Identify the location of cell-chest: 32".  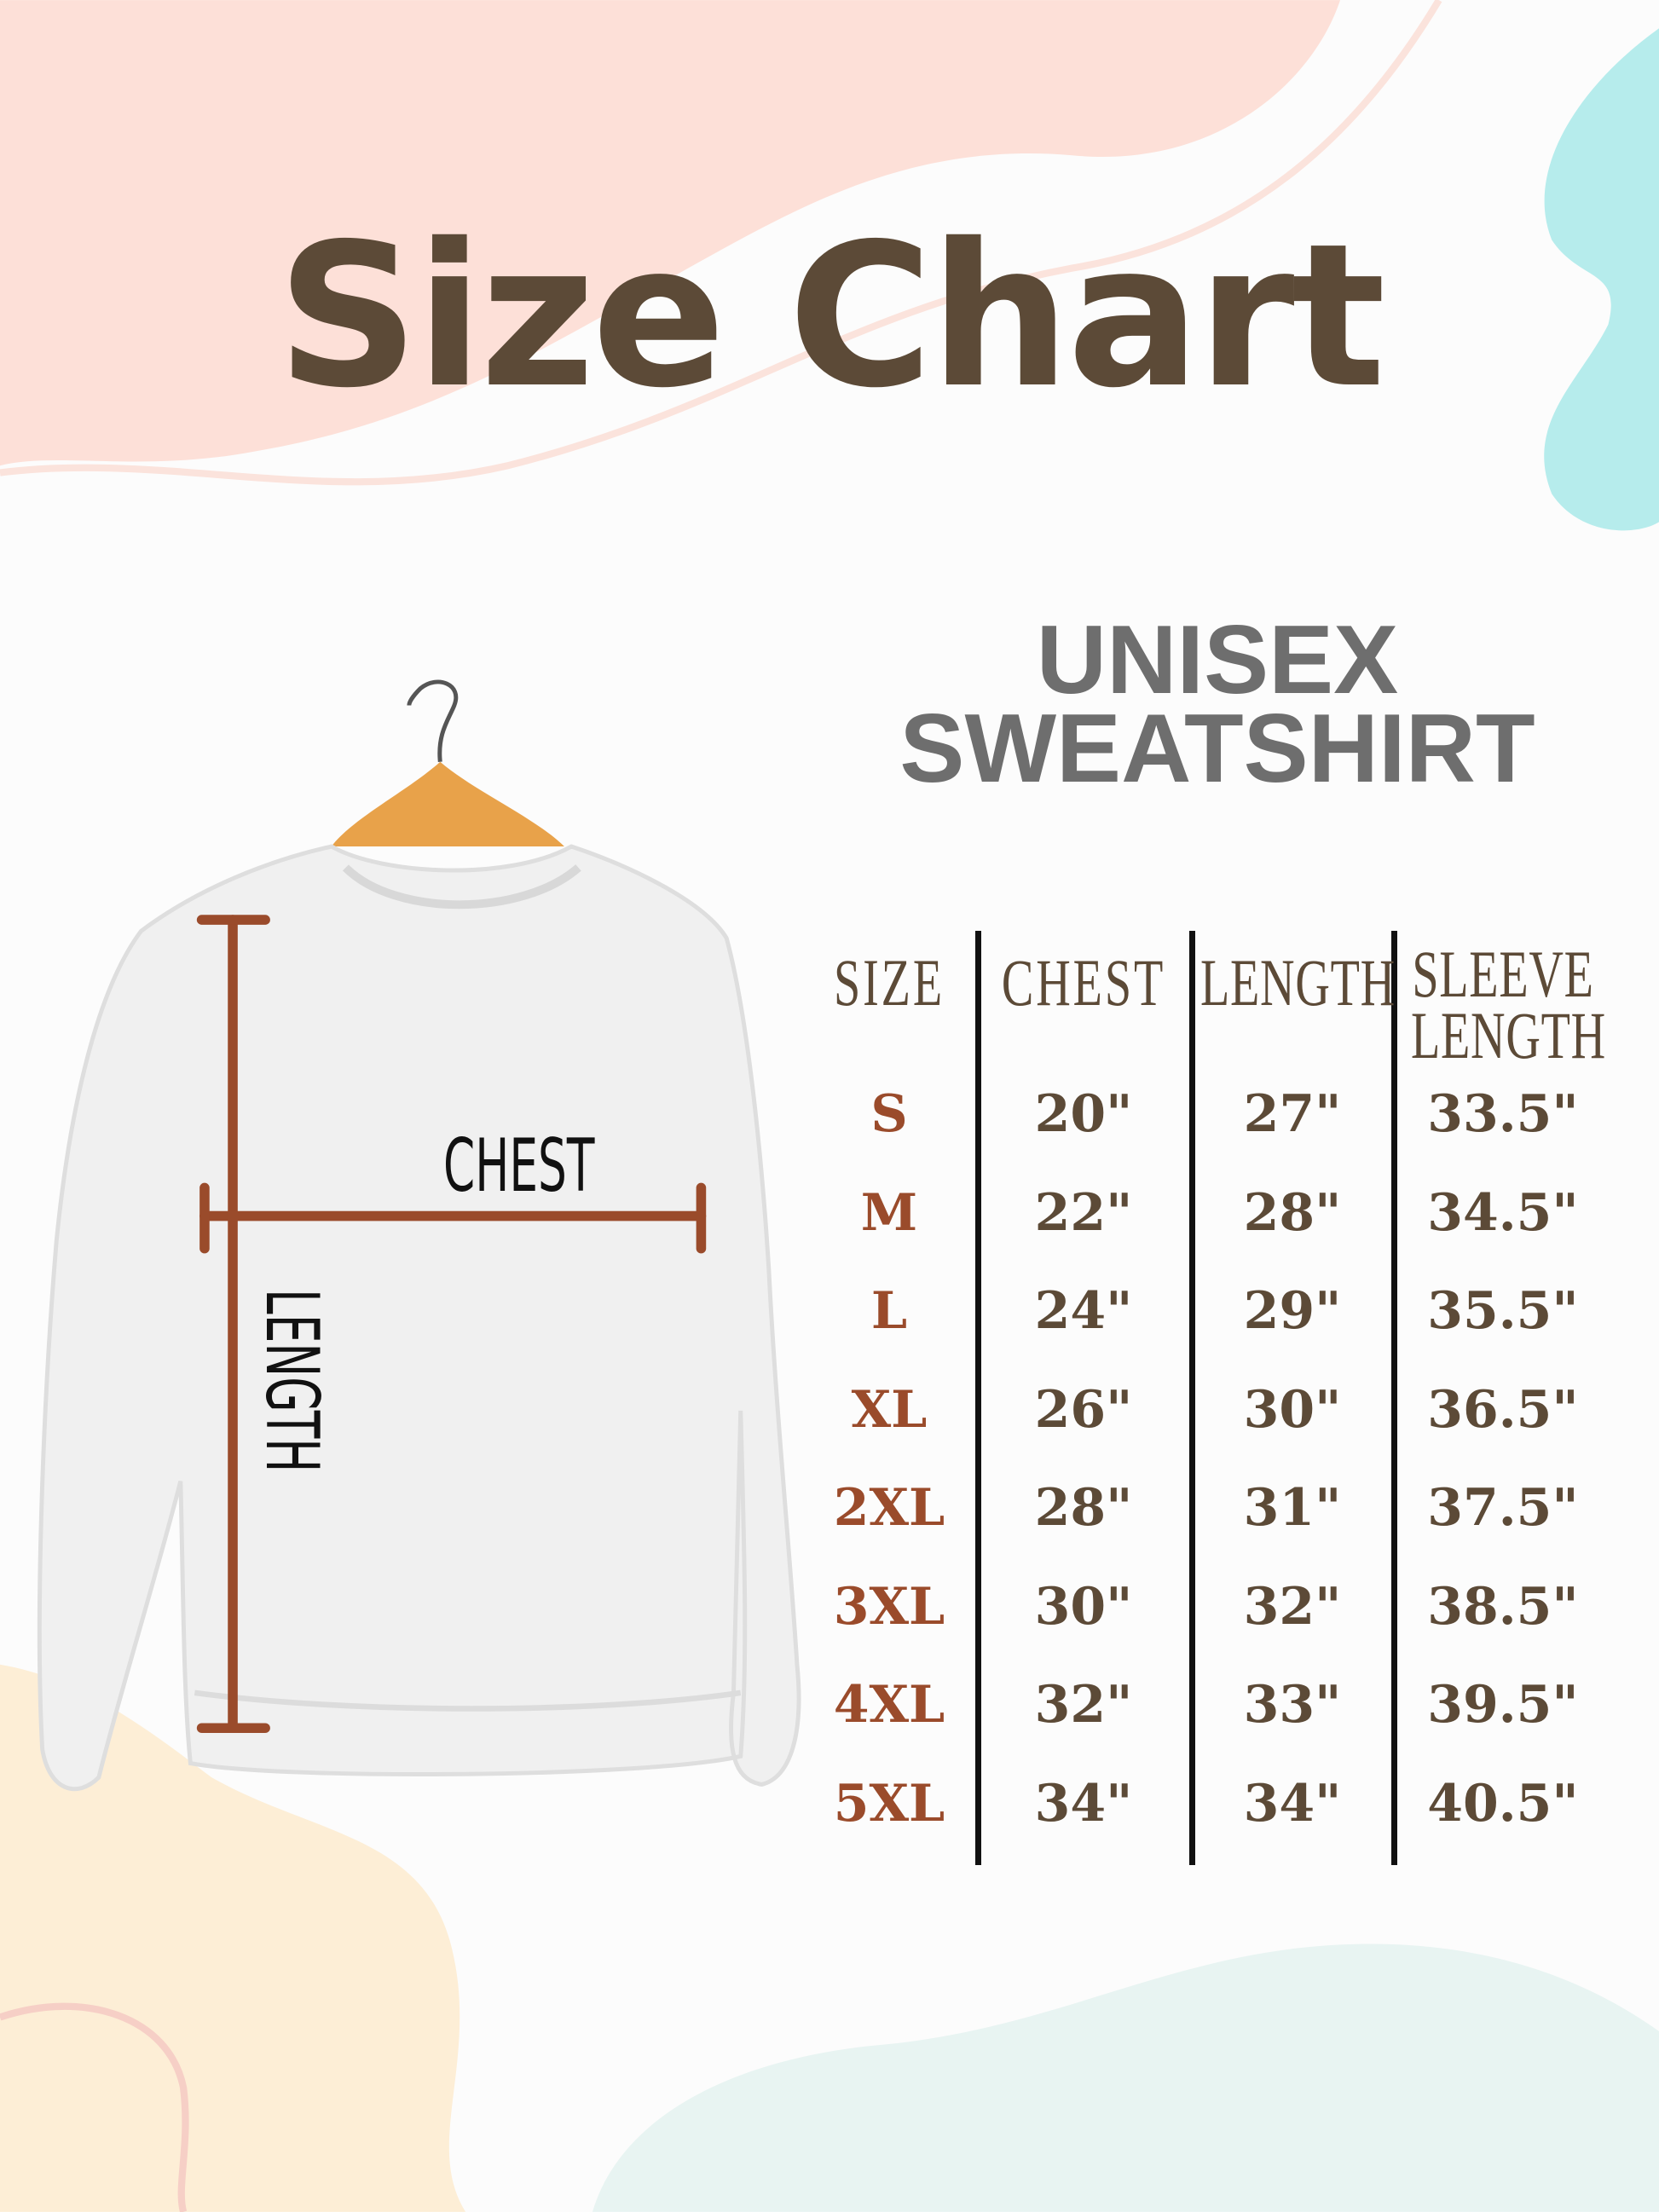
(1084, 1705).